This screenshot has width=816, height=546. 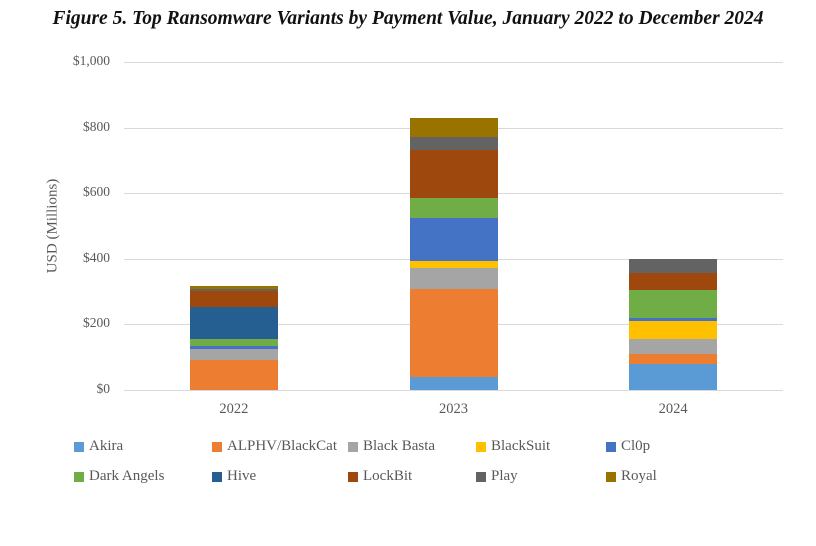 I want to click on bar-segment-alphv-blackcat-2023, so click(x=453, y=332).